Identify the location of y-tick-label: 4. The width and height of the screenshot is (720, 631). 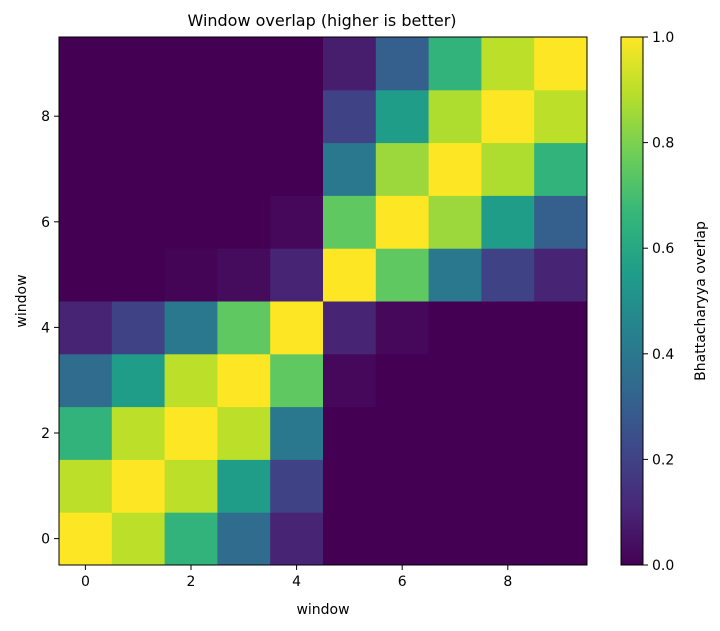
(45, 328).